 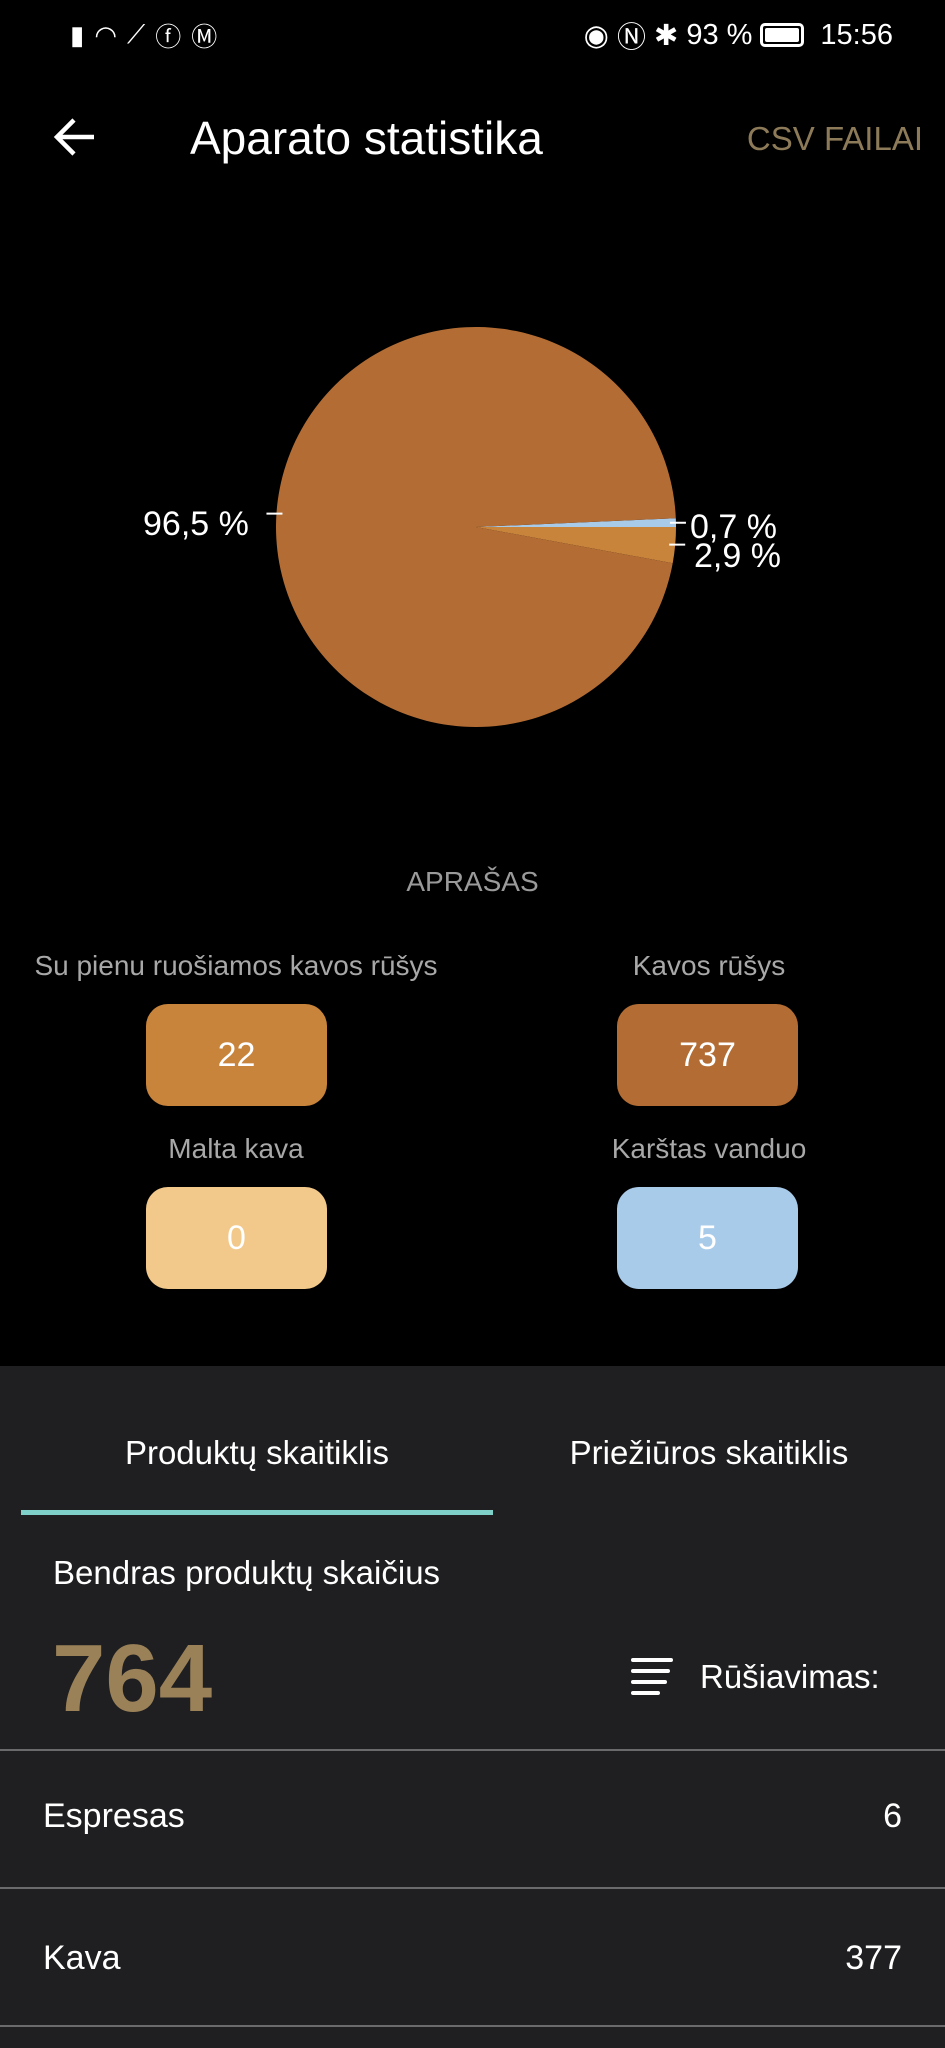 What do you see at coordinates (652, 1676) in the screenshot?
I see `sort-icon` at bounding box center [652, 1676].